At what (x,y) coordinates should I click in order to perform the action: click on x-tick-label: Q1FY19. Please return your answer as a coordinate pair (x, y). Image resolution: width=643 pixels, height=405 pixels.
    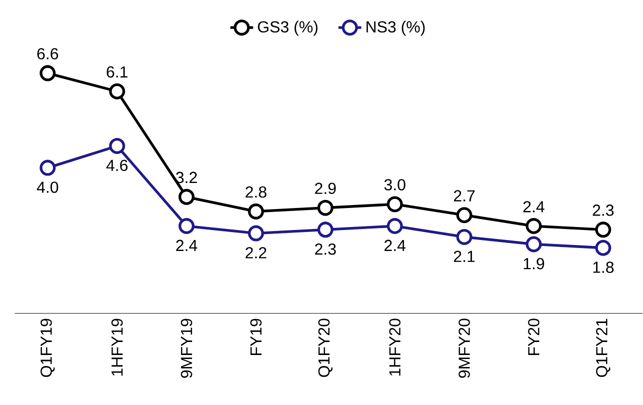
    Looking at the image, I should click on (47, 347).